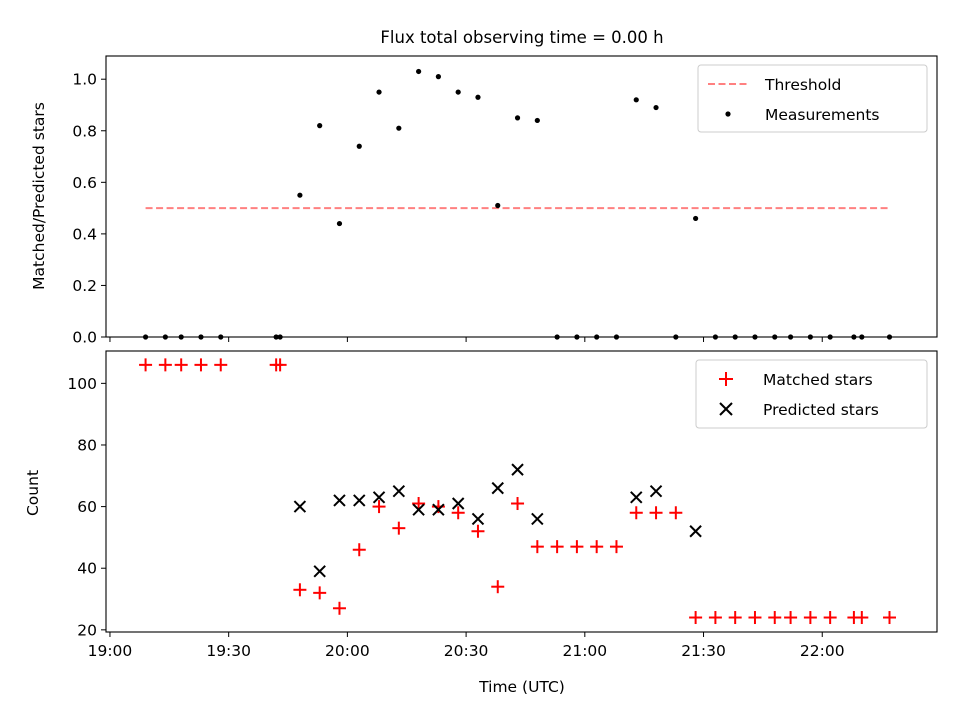 This screenshot has width=960, height=720. What do you see at coordinates (728, 114) in the screenshot?
I see `legend-measurements-swatch` at bounding box center [728, 114].